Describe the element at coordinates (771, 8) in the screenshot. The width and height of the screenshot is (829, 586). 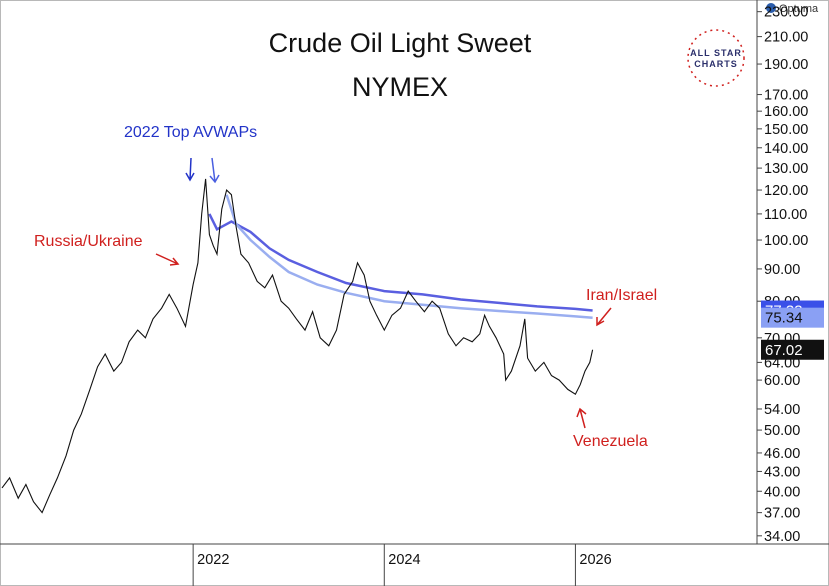
I see `optuma-logo-icon` at that location.